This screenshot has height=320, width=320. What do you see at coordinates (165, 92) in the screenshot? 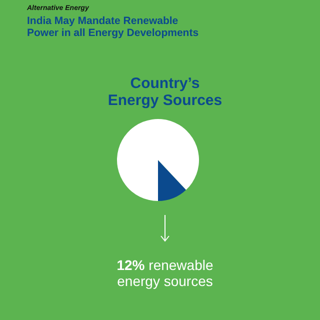
I see `chart-subtitle: Country’s Energy Sources` at bounding box center [165, 92].